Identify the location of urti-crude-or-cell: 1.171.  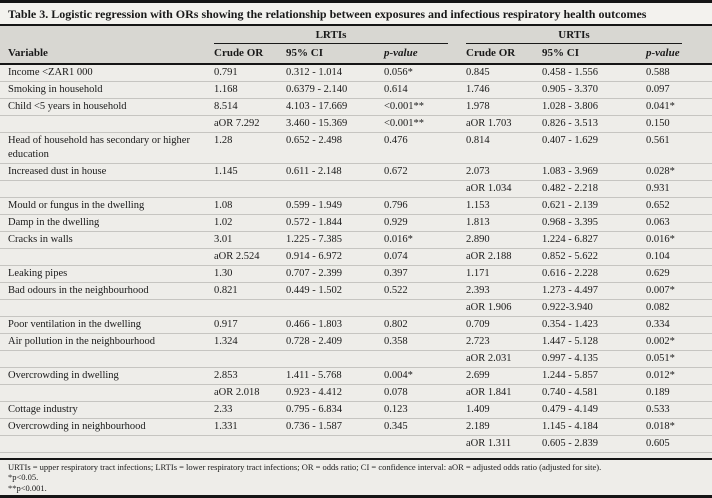
(478, 273).